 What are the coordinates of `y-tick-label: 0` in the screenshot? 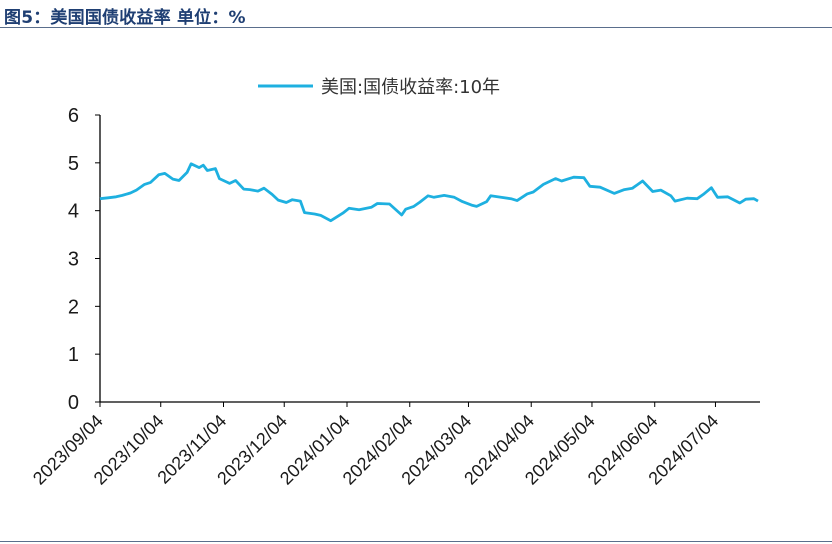 It's located at (73, 403).